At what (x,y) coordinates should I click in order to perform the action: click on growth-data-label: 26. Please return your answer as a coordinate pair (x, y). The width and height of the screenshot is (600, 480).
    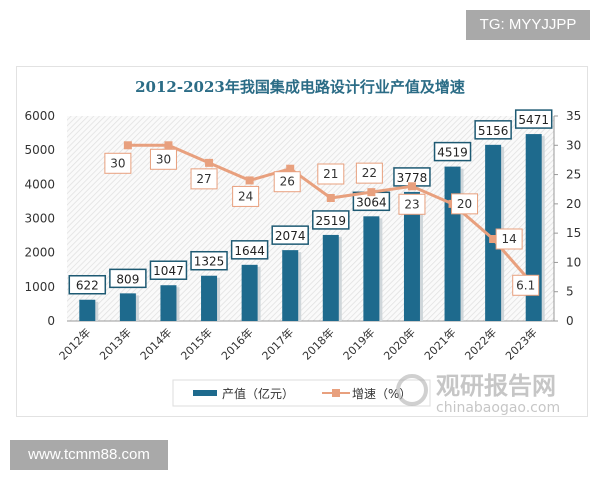
    Looking at the image, I should click on (287, 182).